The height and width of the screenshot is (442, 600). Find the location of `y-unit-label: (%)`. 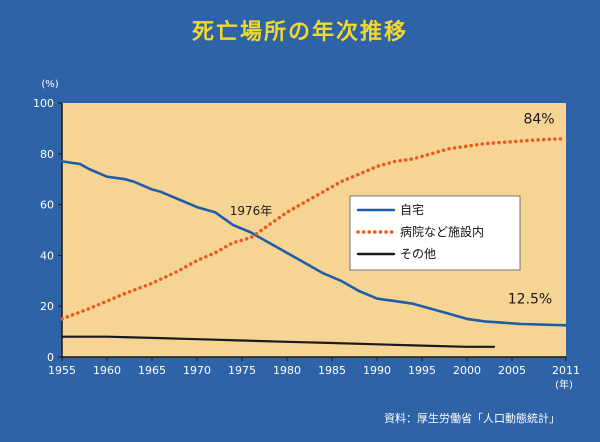

y-unit-label: (%) is located at coordinates (49, 84).